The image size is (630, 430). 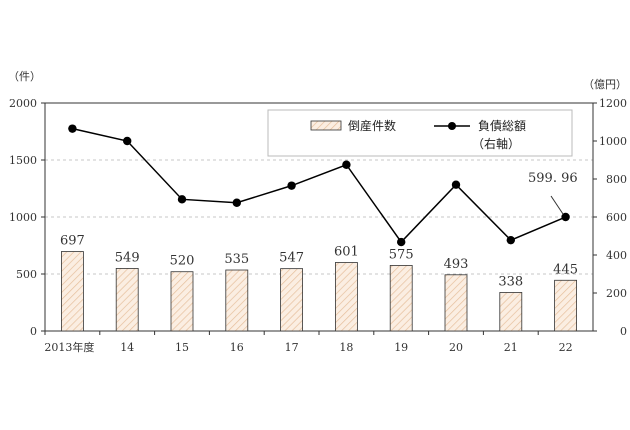 I want to click on left-axis-unit: （件）, so click(x=24, y=76).